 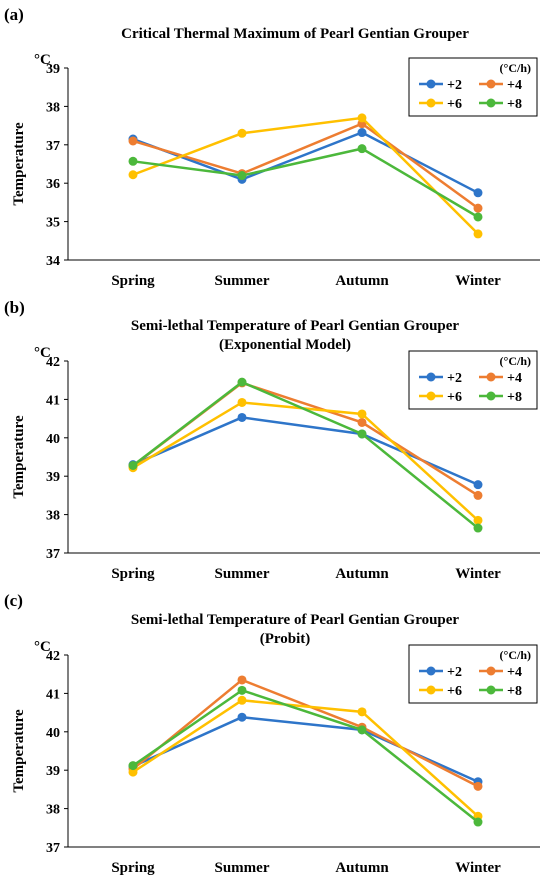 What do you see at coordinates (285, 639) in the screenshot?
I see `chart-subtitle: (Probit)` at bounding box center [285, 639].